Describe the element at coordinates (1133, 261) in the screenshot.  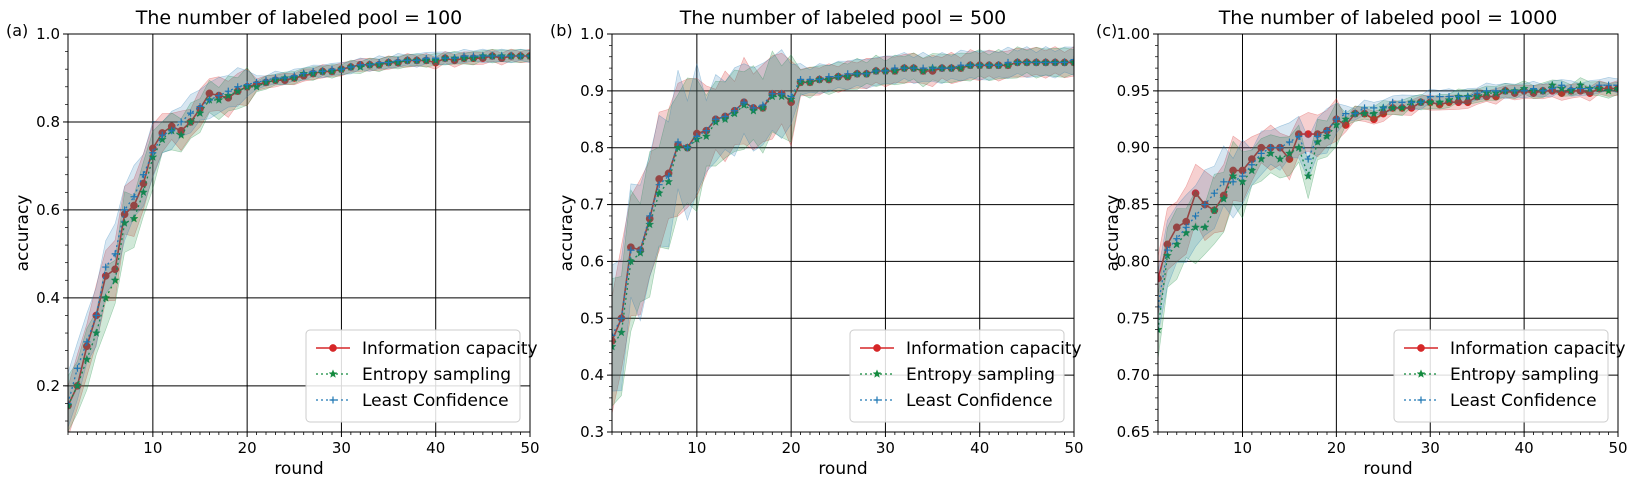
I see `y-tick-label: 0.80` at that location.